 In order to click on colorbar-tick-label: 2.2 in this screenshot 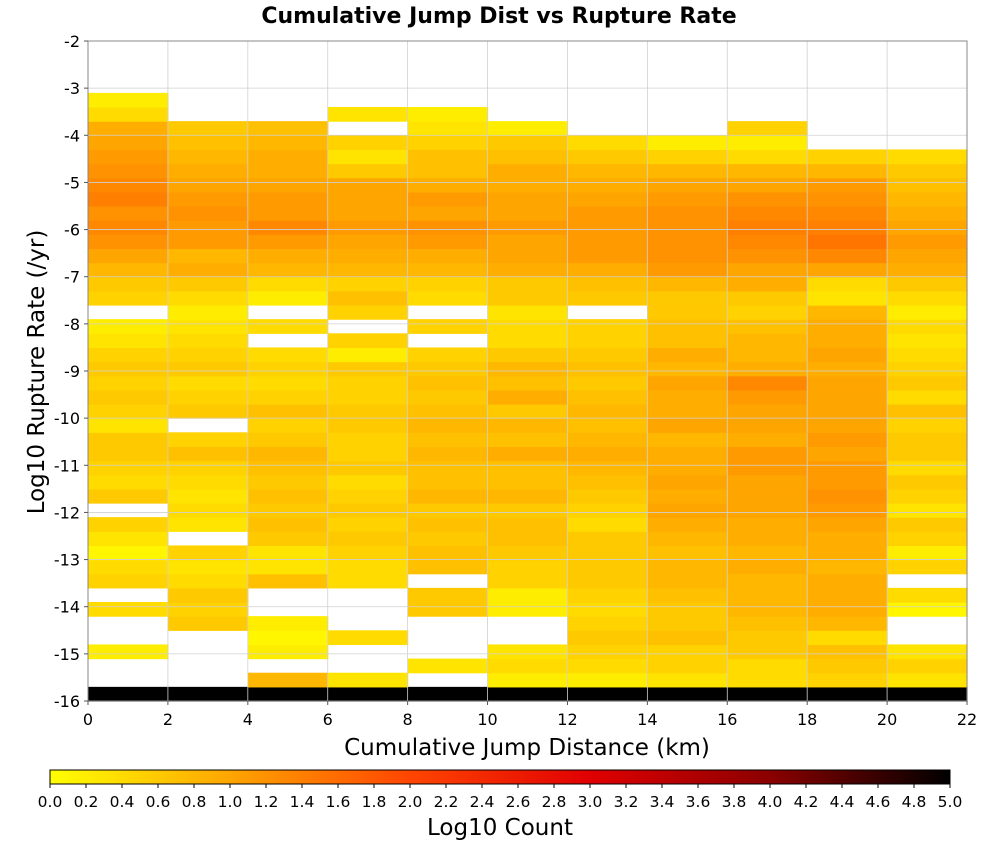, I will do `click(446, 802)`.